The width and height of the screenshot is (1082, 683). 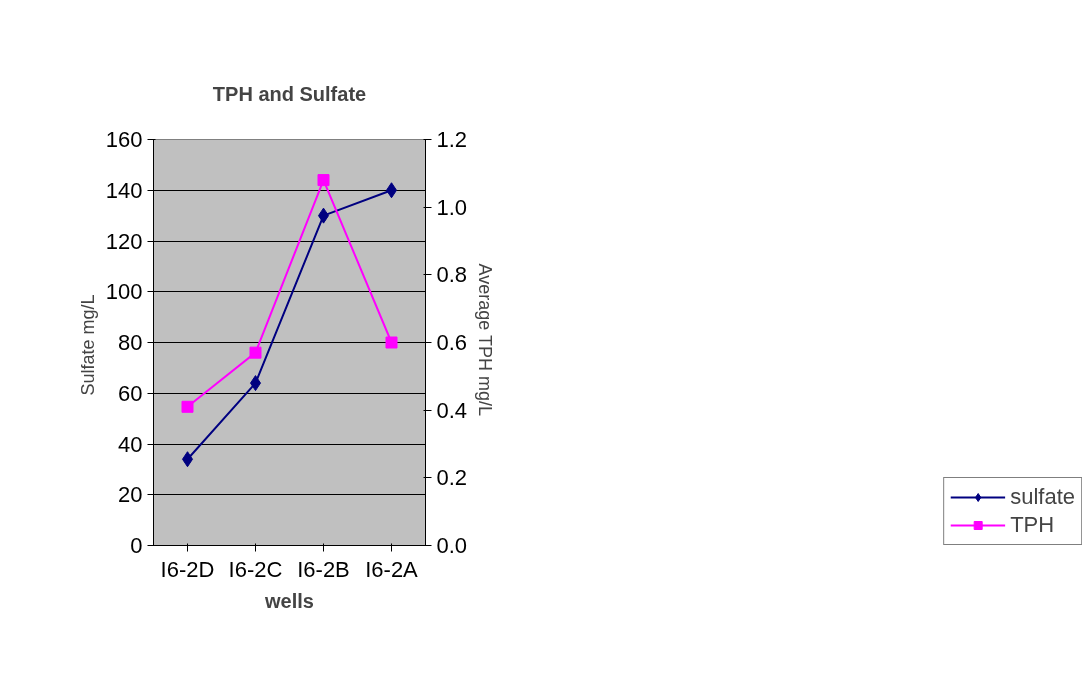 I want to click on y-tick-label: 100, so click(x=124, y=292).